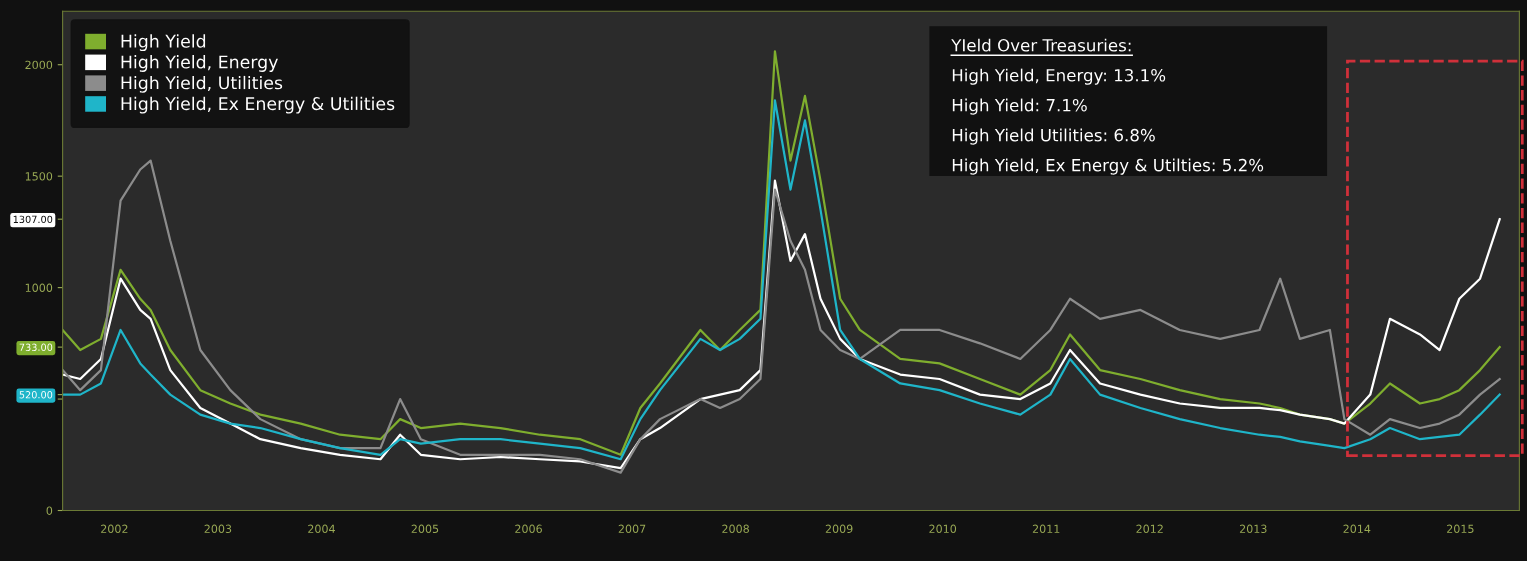 The image size is (1527, 561). I want to click on x-tick-label: 2009, so click(839, 528).